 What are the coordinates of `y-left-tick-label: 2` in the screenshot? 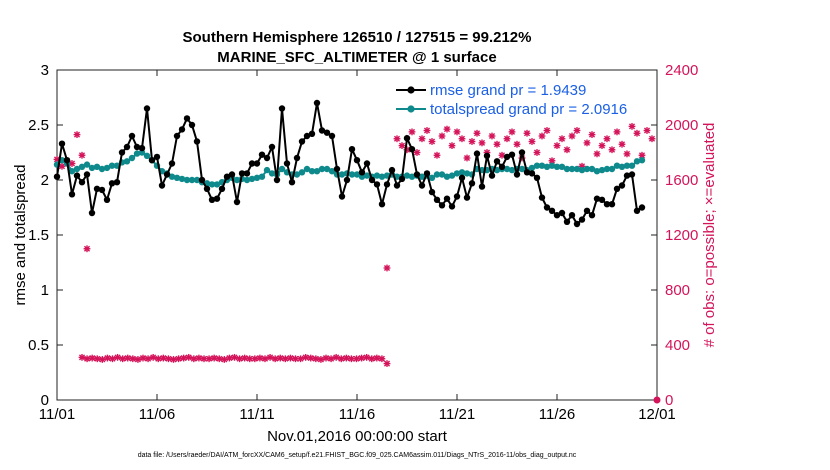 It's located at (45, 180).